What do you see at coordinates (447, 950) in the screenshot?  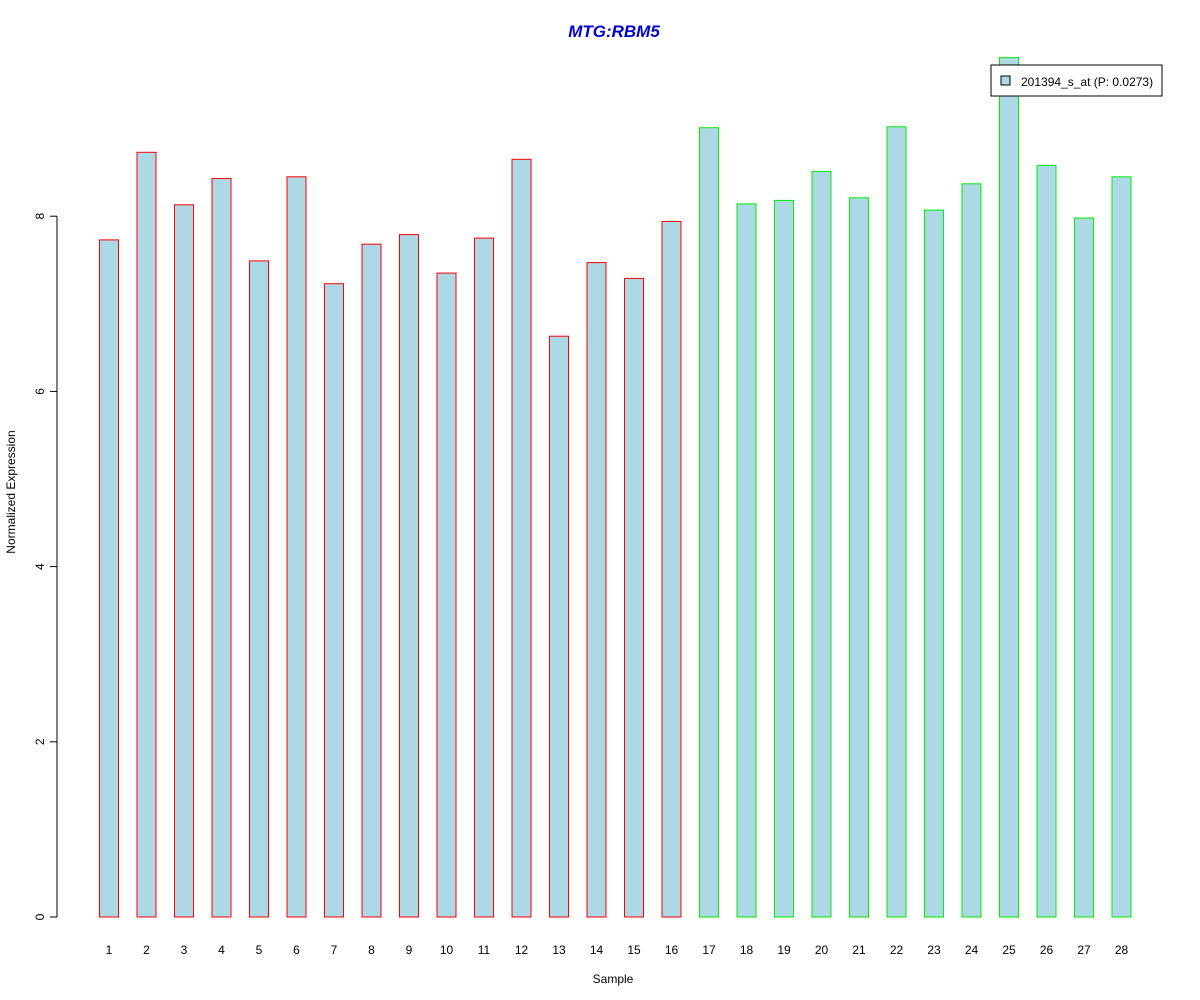 I see `x-tick-label: 10` at bounding box center [447, 950].